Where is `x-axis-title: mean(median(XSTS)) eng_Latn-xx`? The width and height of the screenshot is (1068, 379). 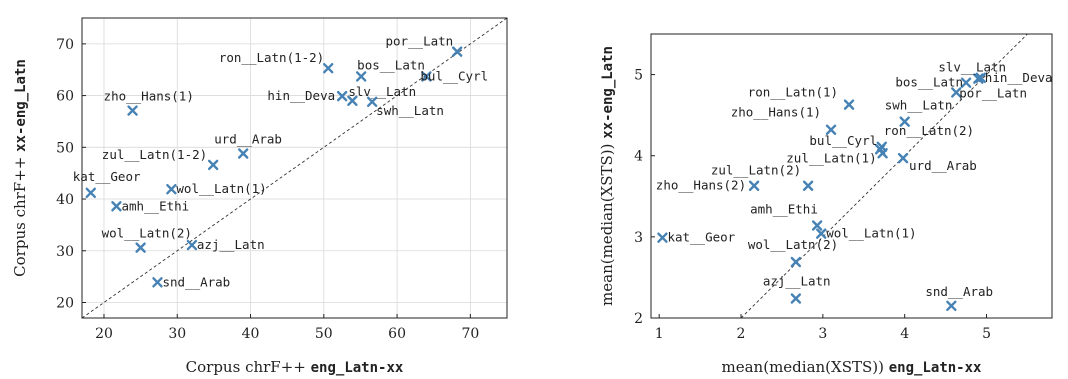
x-axis-title: mean(median(XSTS)) eng_Latn-xx is located at coordinates (852, 367).